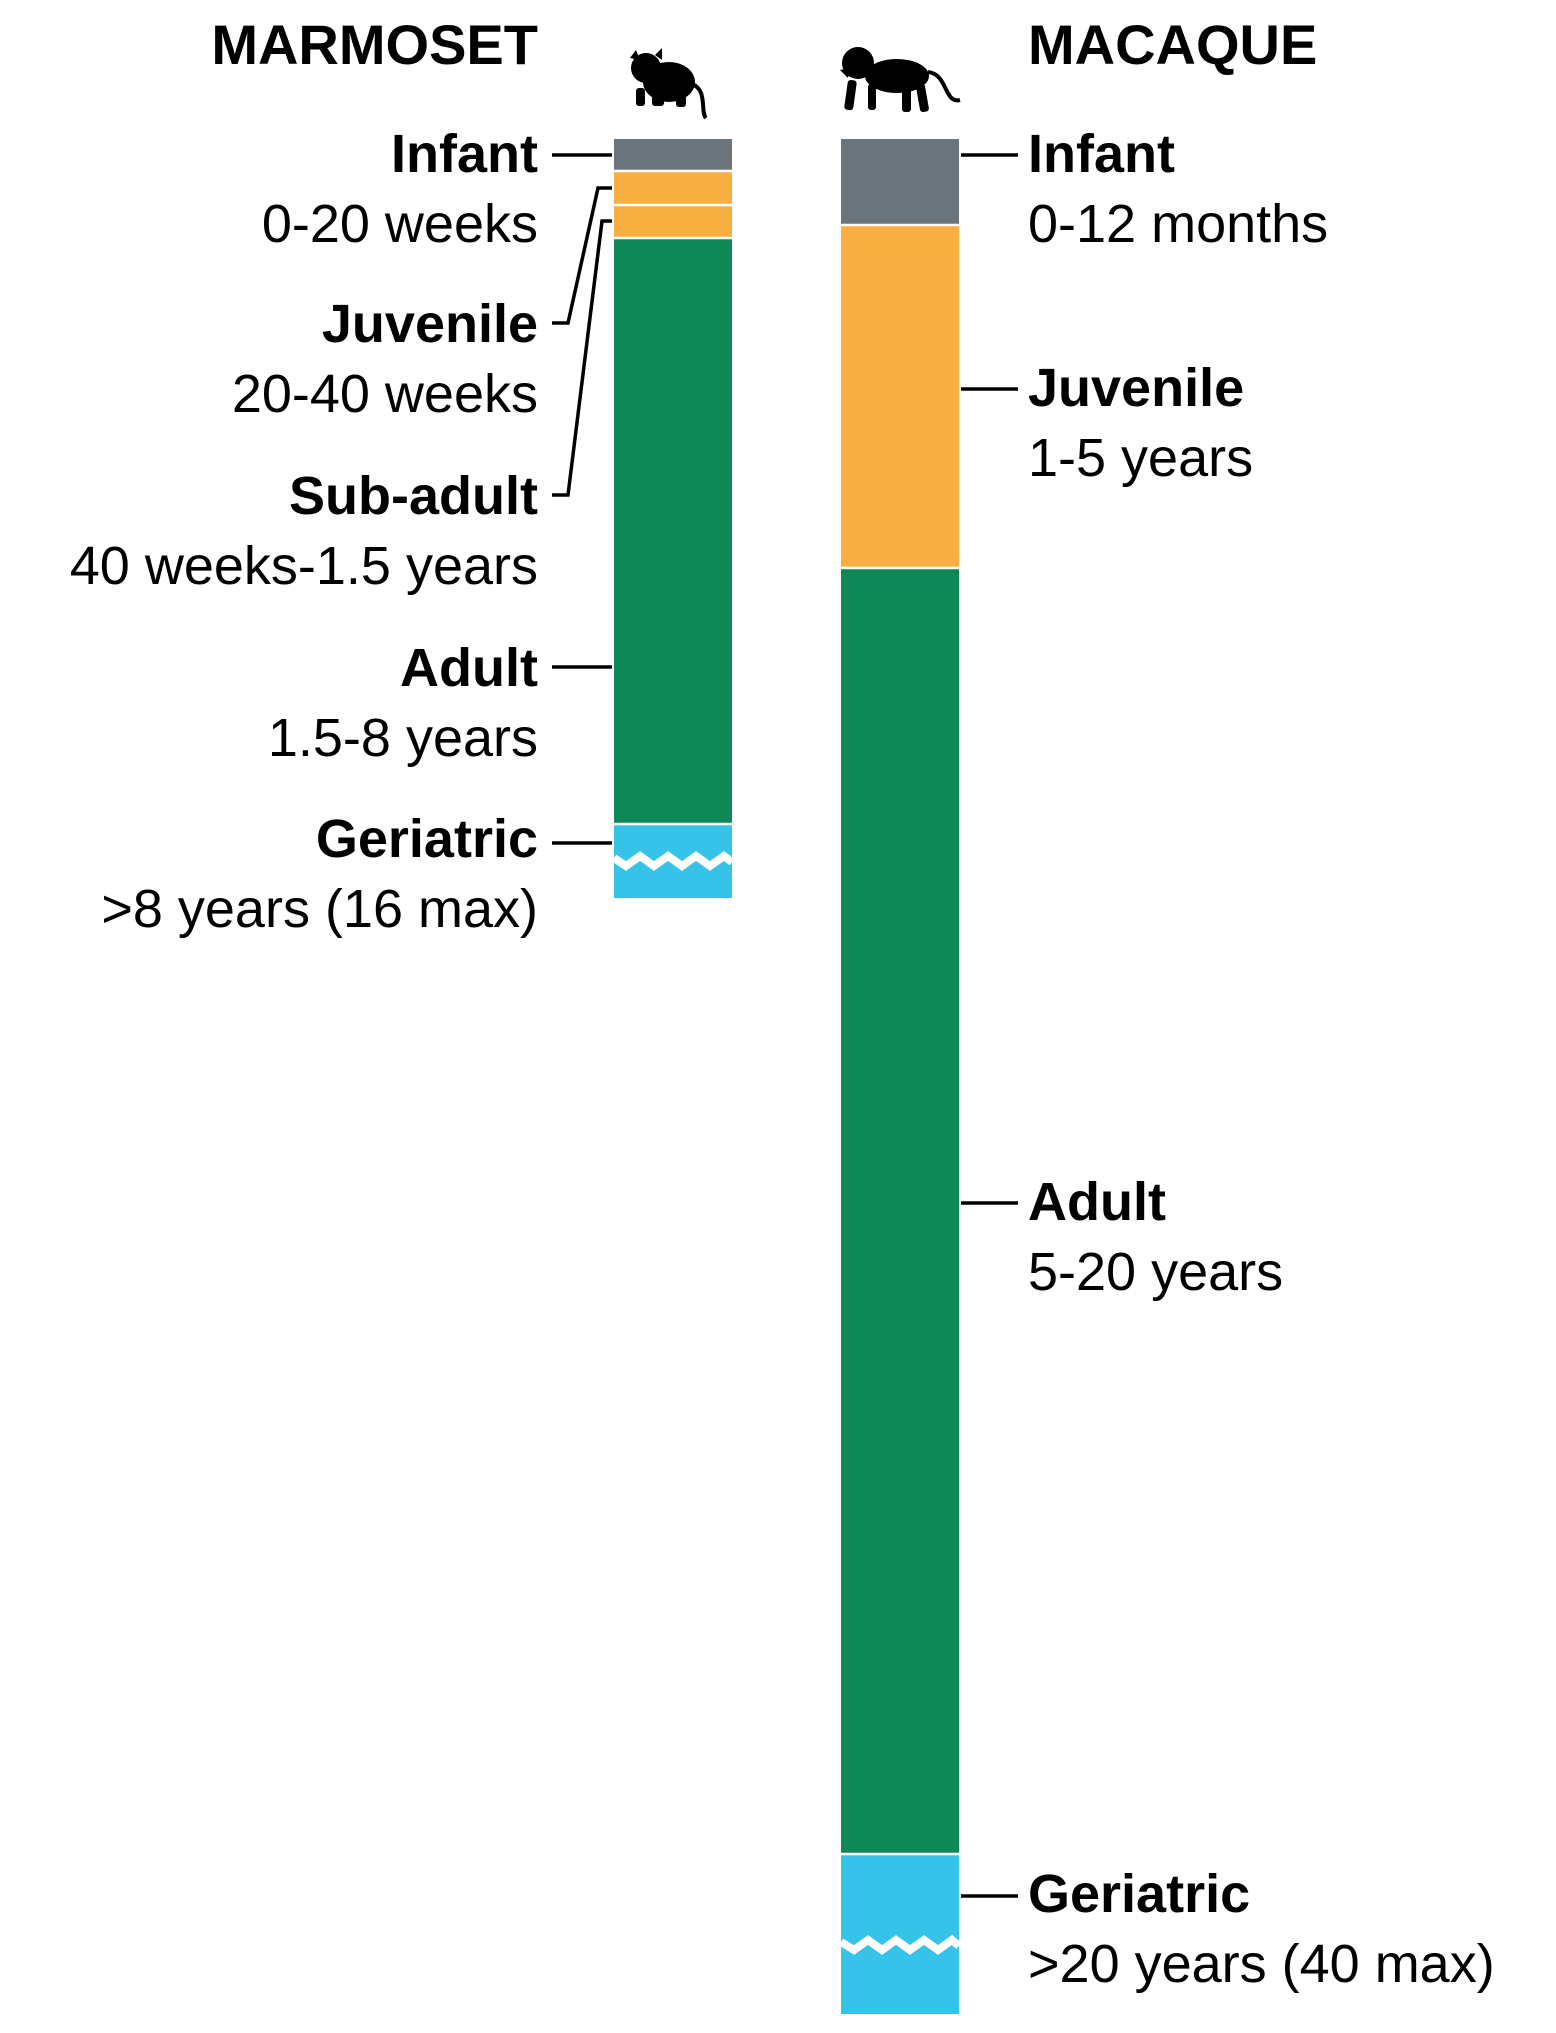 The height and width of the screenshot is (2033, 1556). Describe the element at coordinates (673, 531) in the screenshot. I see `marmoset-adult-segment` at that location.